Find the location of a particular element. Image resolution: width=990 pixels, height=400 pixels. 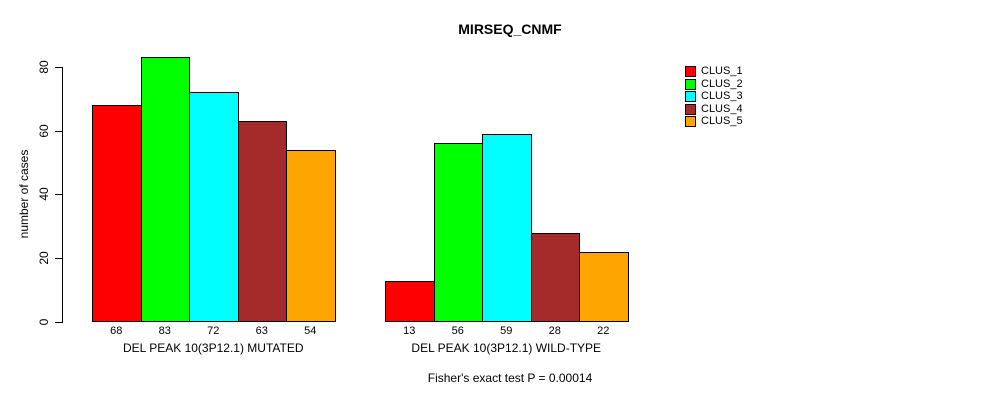

y-tick-label: 60 is located at coordinates (44, 130).